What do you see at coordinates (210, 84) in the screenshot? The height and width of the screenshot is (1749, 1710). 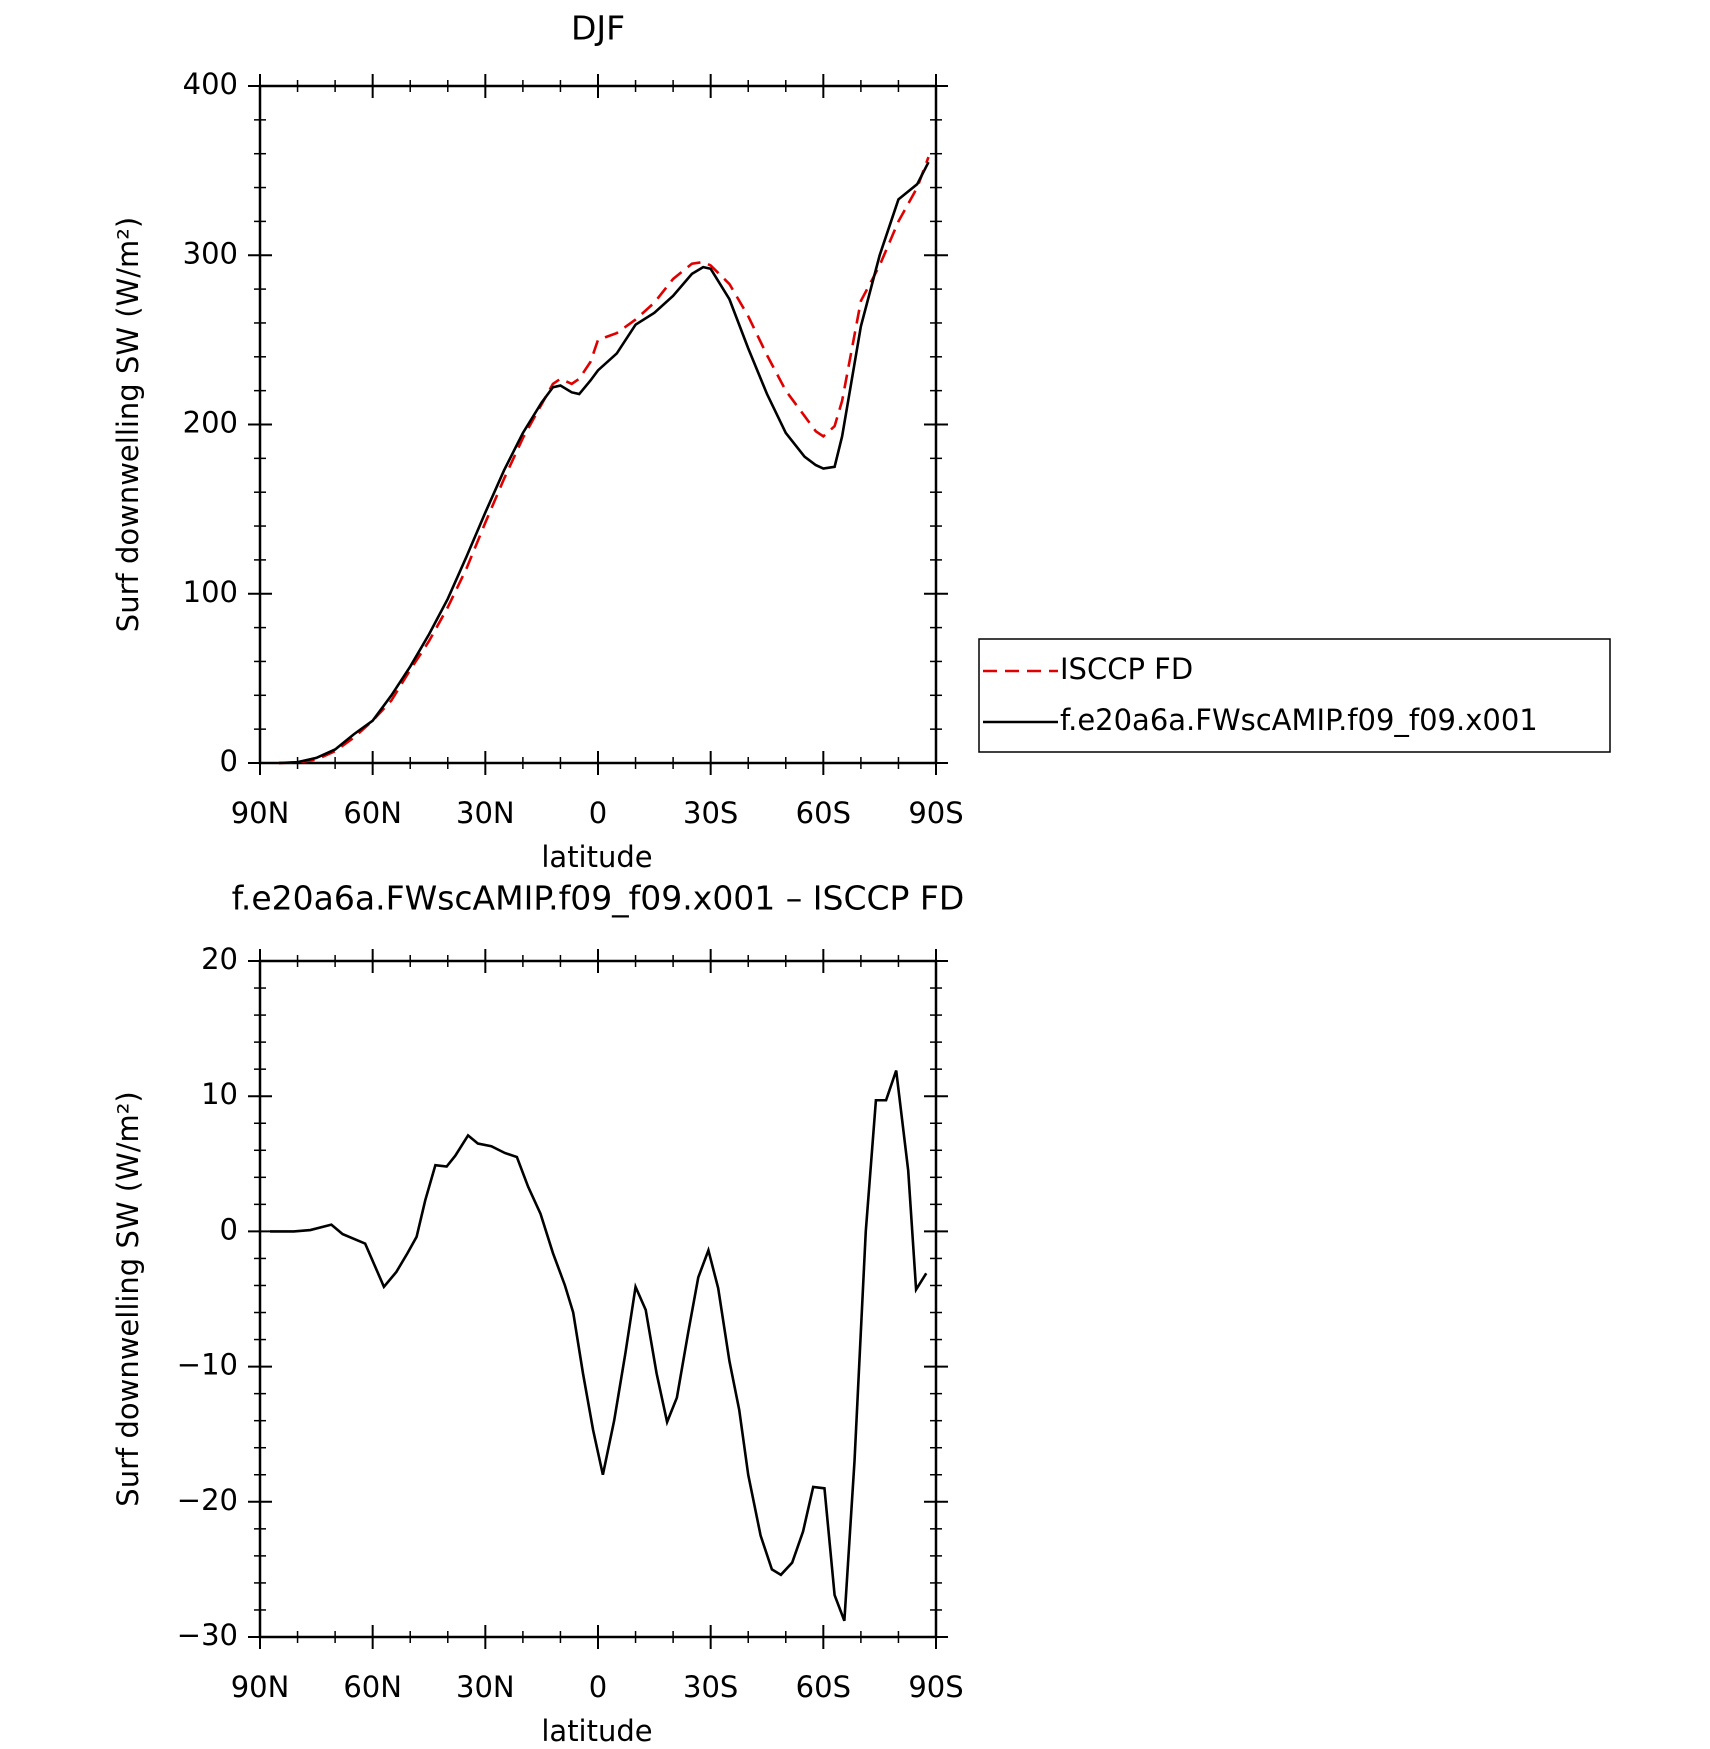 I see `y-tick-label: 400` at bounding box center [210, 84].